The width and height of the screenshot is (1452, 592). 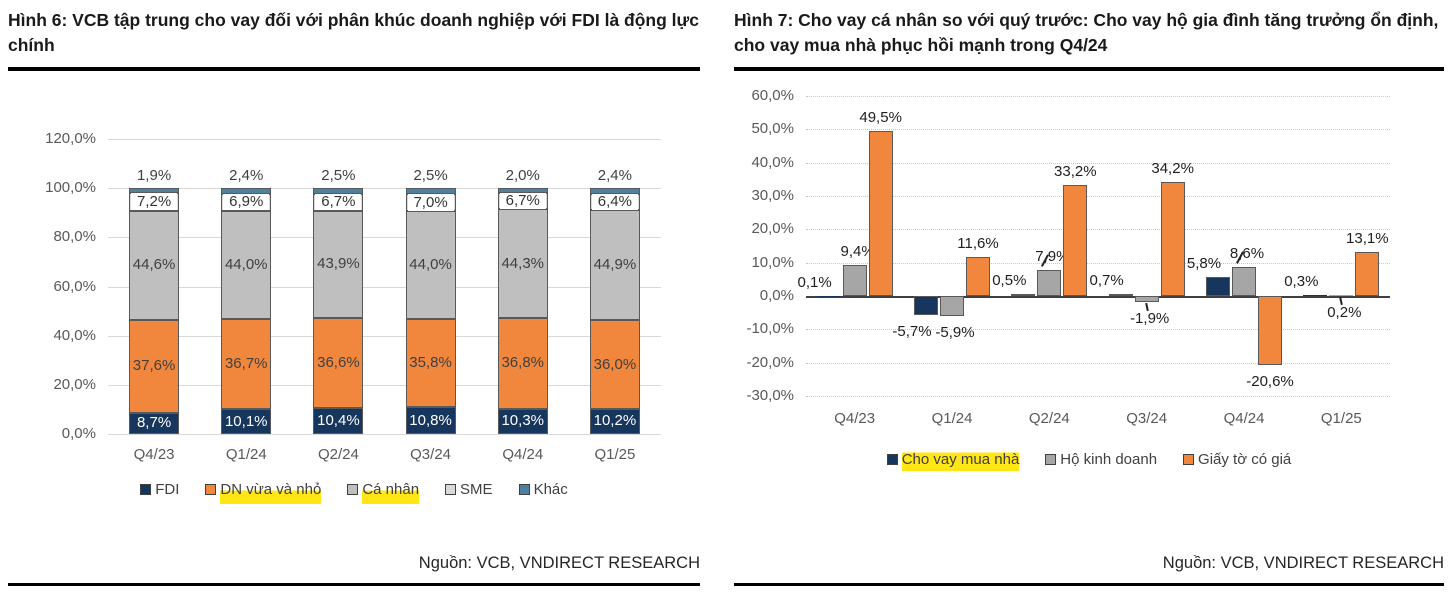 I want to click on bar-value-label: 44,3%, so click(x=523, y=263).